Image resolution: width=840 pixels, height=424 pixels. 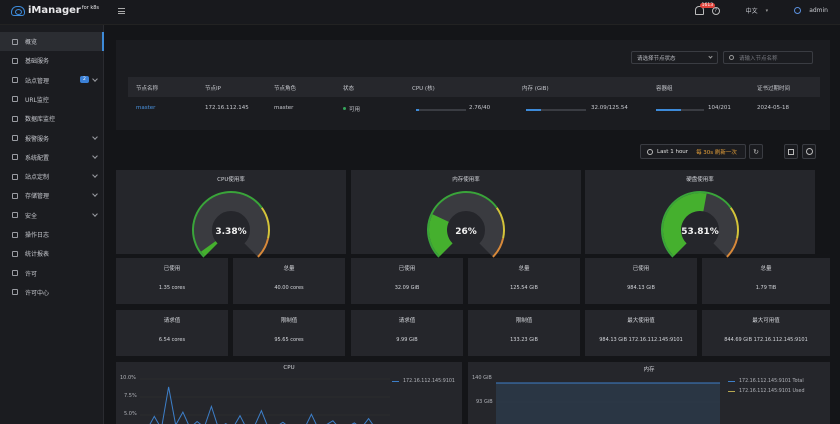 I want to click on bell-icon: 1613, so click(x=705, y=9).